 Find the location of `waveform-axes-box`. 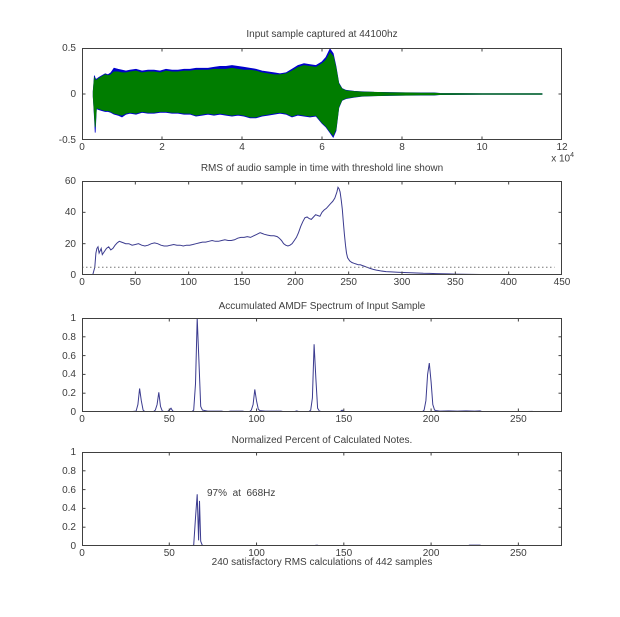

waveform-axes-box is located at coordinates (322, 94).